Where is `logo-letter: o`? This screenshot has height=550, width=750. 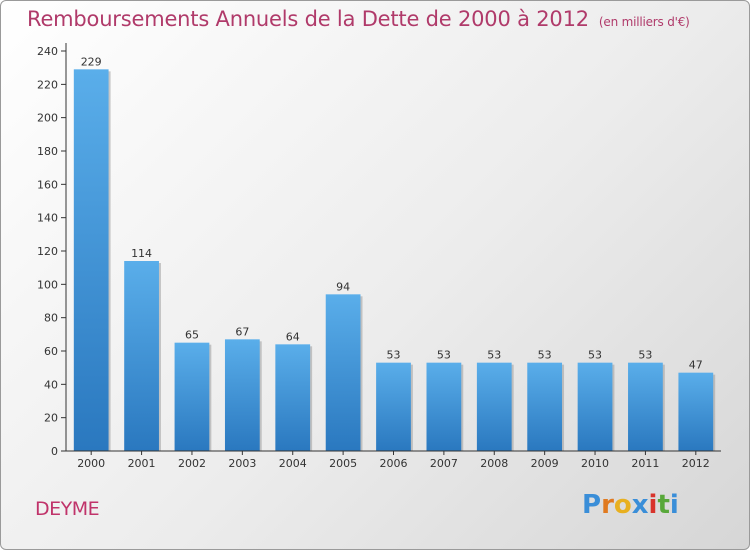 logo-letter: o is located at coordinates (622, 505).